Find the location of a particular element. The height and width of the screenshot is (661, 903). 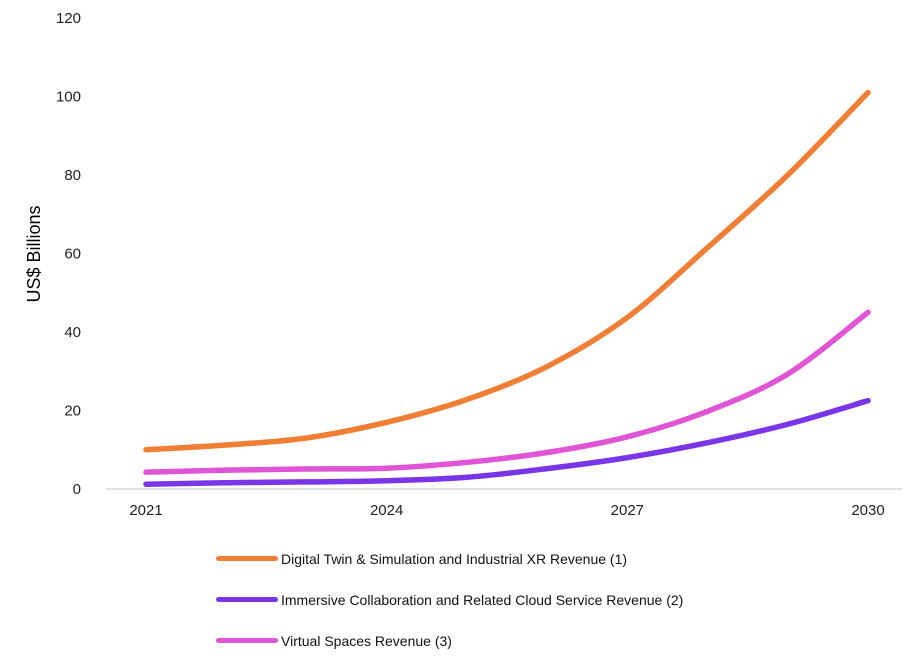

y-tick-label: 40 is located at coordinates (72, 332).